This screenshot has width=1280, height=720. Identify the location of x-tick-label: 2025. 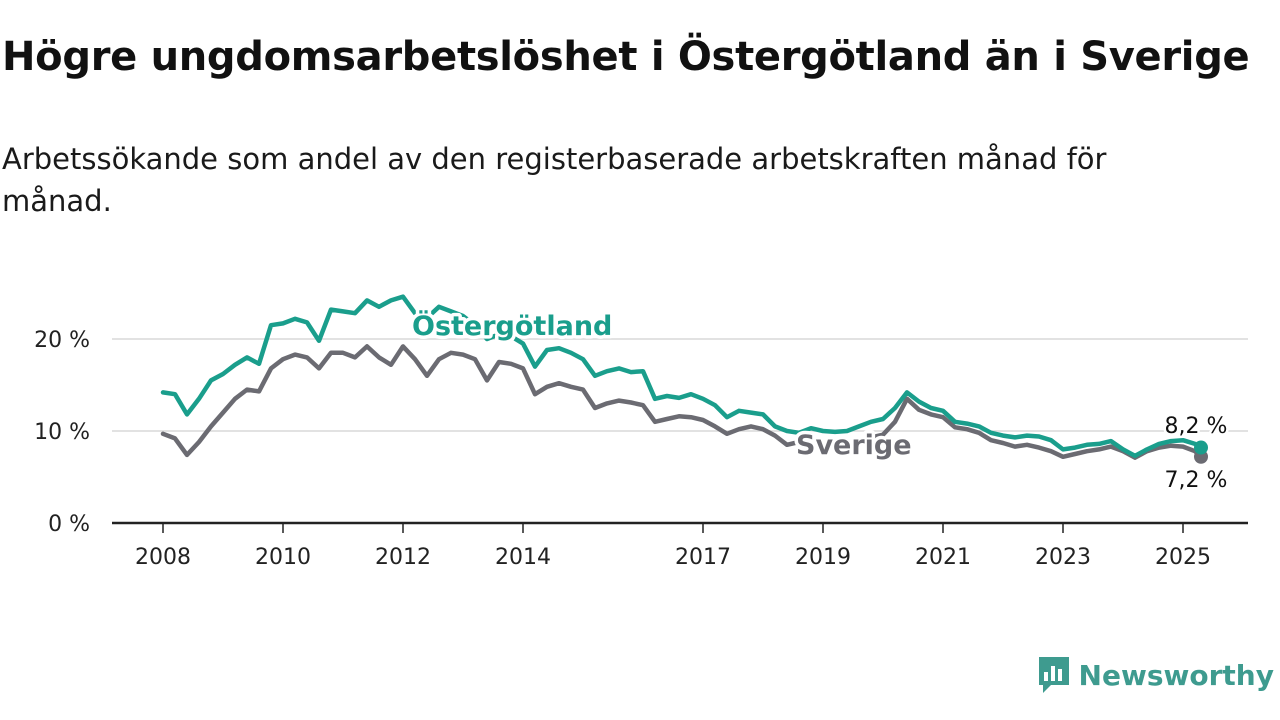
(1183, 557).